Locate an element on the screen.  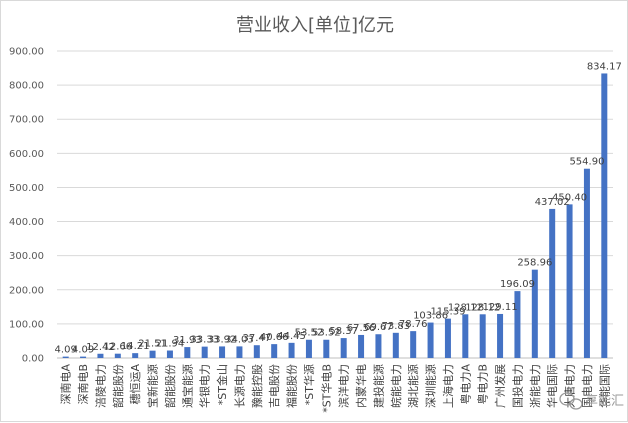
x-tick-label: 福能股份 is located at coordinates (292, 386).